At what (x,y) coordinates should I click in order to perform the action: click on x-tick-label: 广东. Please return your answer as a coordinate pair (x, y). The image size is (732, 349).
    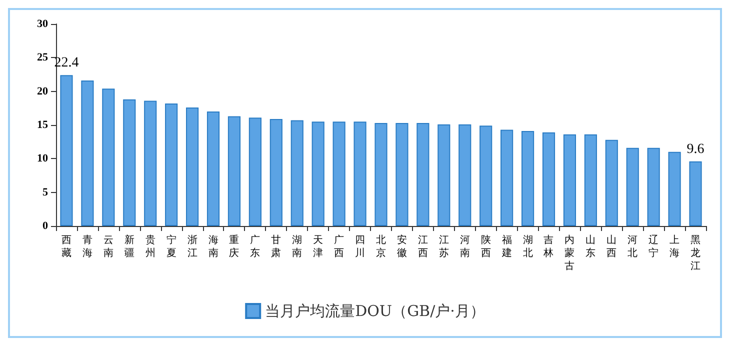
    Looking at the image, I should click on (255, 246).